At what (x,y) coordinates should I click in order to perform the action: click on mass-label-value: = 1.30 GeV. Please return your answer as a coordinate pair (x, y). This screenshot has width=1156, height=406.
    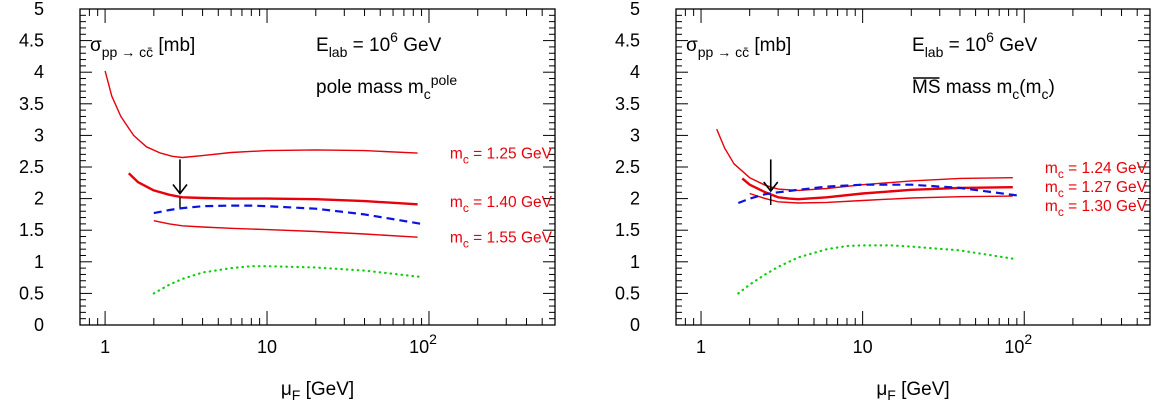
    Looking at the image, I should click on (1106, 206).